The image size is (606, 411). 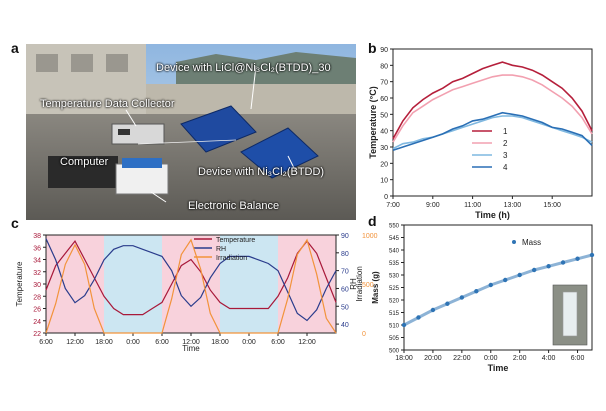 I want to click on y-tick-label: 26, so click(x=37, y=310).